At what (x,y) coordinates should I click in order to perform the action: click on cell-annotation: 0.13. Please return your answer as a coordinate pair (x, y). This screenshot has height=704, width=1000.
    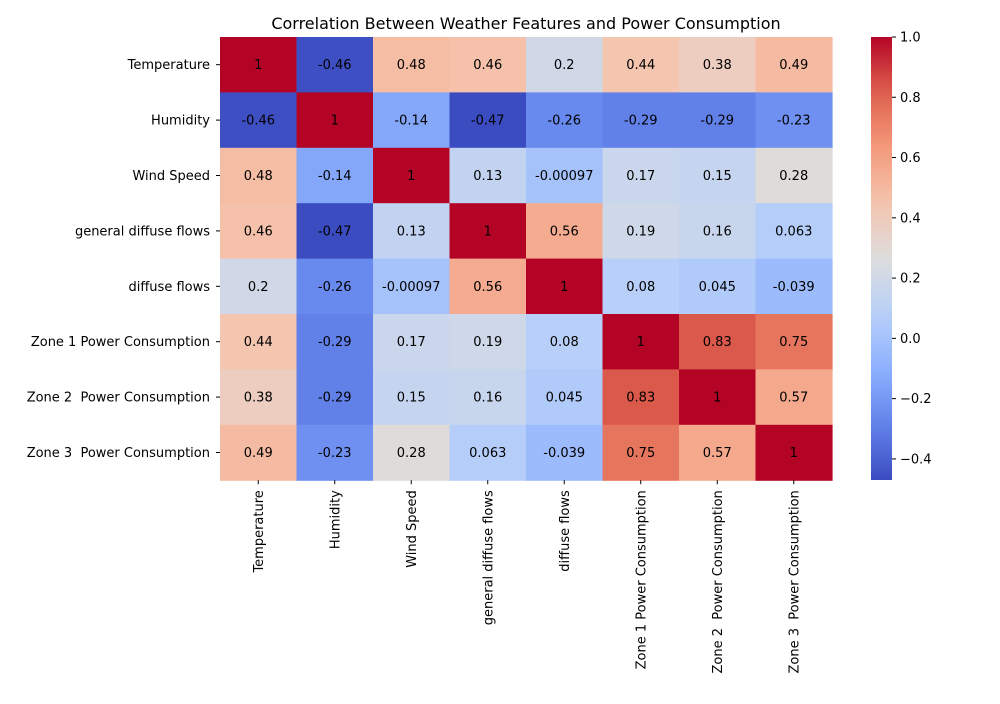
    Looking at the image, I should click on (487, 176).